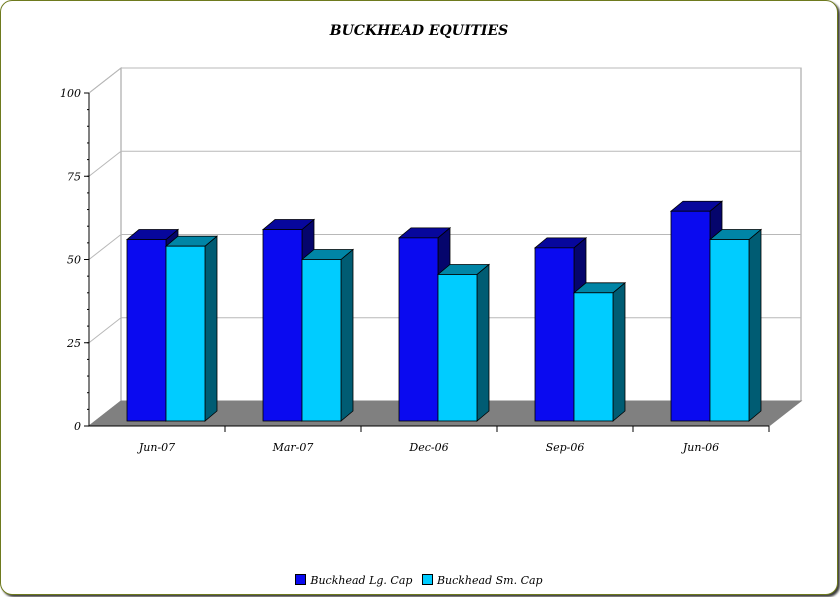 Image resolution: width=840 pixels, height=597 pixels. I want to click on x-tick-label: Mar-07, so click(293, 447).